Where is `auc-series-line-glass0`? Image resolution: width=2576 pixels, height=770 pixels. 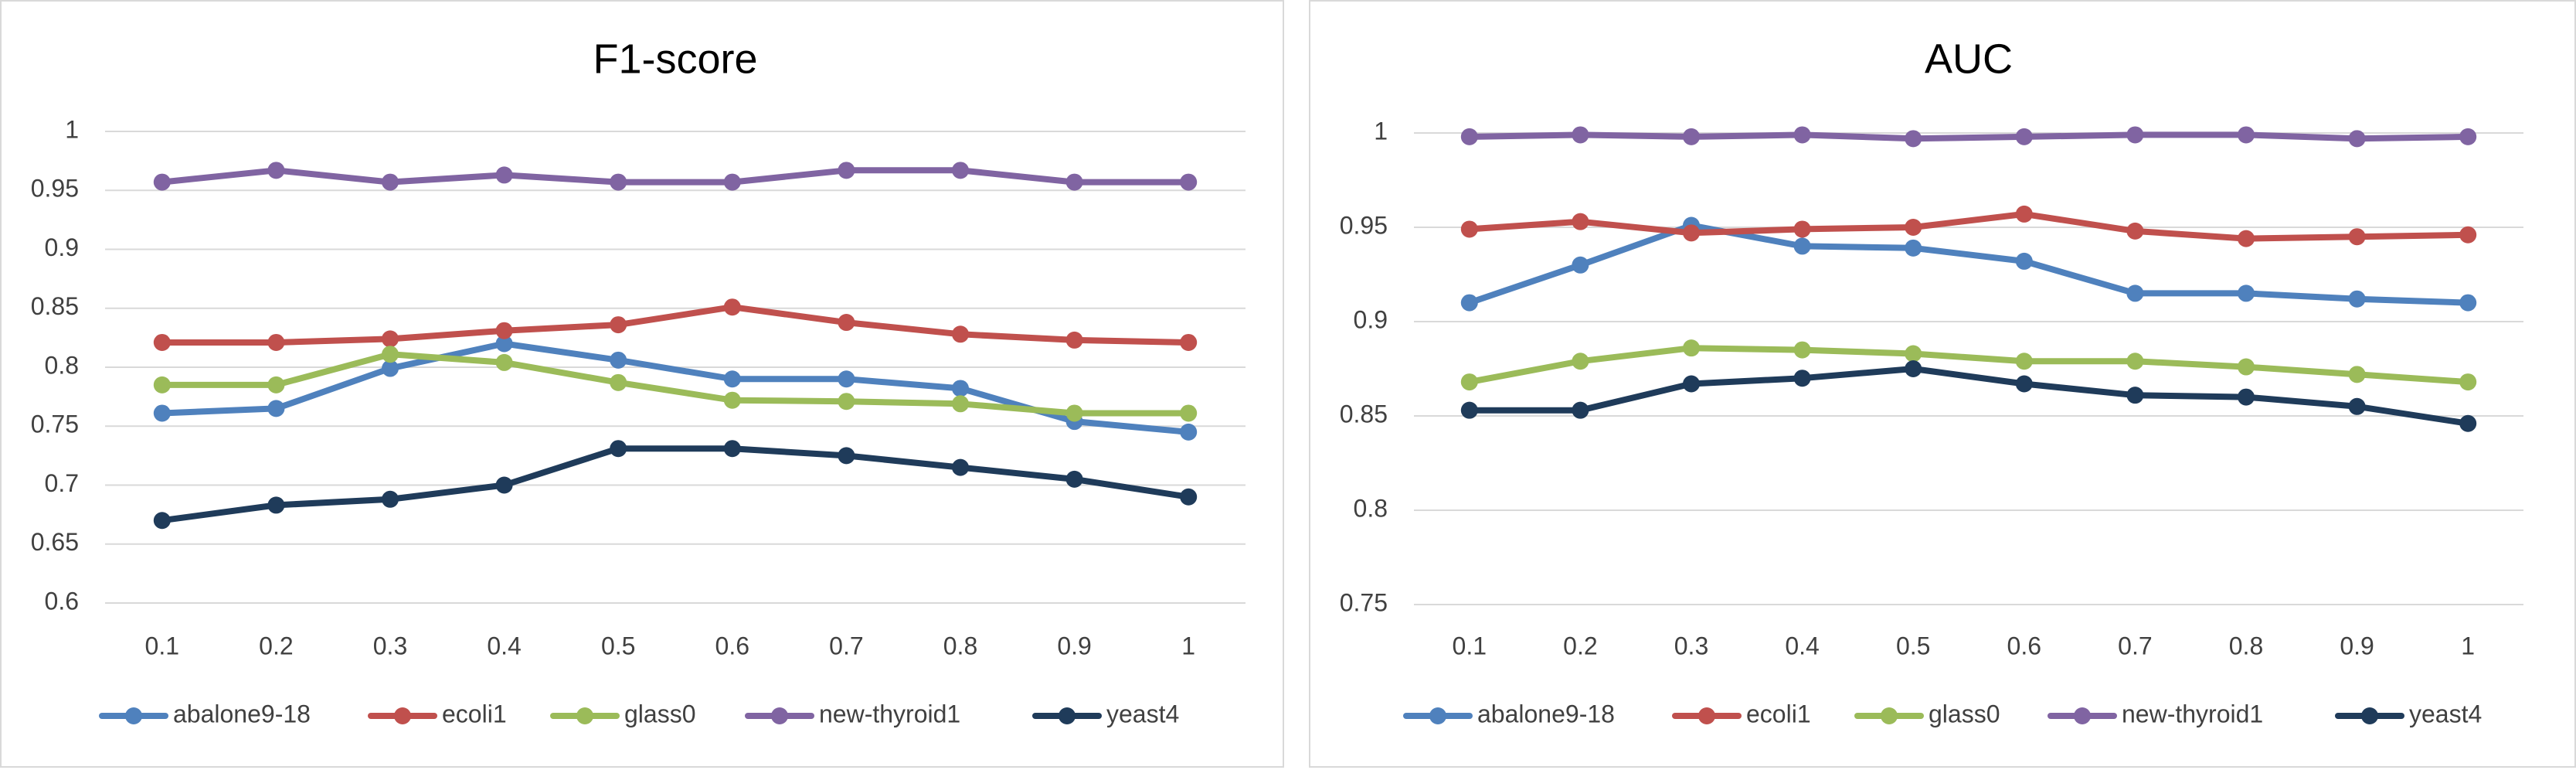 auc-series-line-glass0 is located at coordinates (1969, 365).